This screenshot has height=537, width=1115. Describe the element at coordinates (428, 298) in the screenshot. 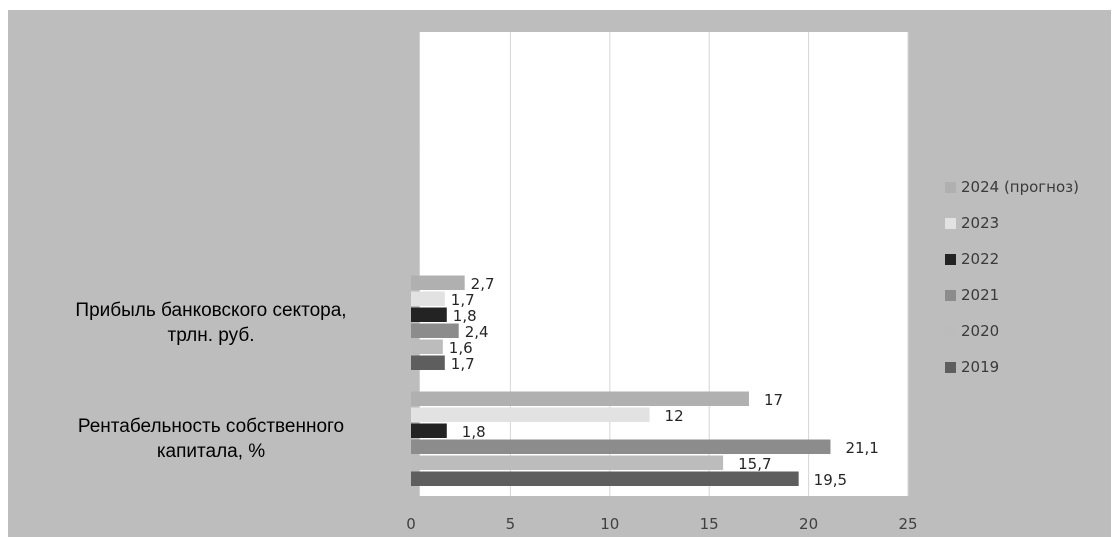

I see `bar-2023-cat1` at that location.